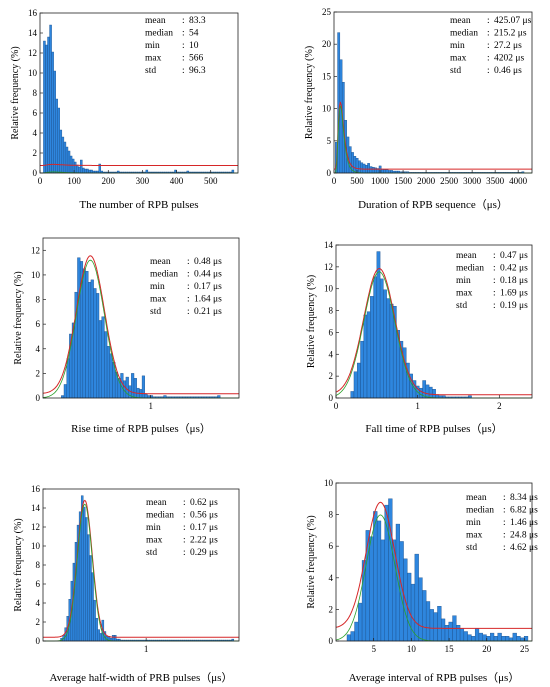 This screenshot has width=550, height=687. I want to click on stat-value-mean: 0.48 μs, so click(208, 262).